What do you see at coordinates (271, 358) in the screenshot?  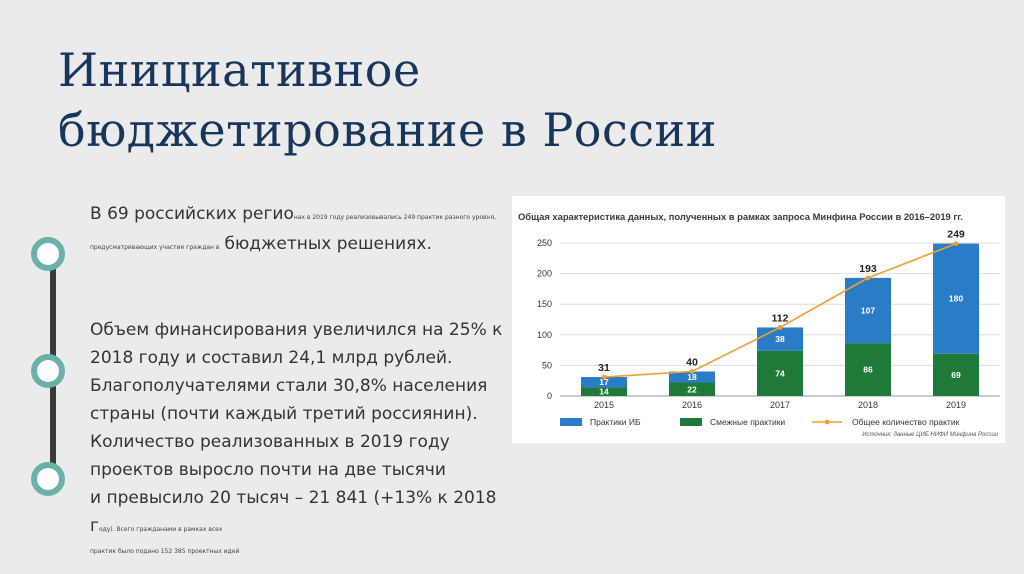 I see `paragraph-2-line-2: 2018 году и составил 24,1 млрд рублей.` at bounding box center [271, 358].